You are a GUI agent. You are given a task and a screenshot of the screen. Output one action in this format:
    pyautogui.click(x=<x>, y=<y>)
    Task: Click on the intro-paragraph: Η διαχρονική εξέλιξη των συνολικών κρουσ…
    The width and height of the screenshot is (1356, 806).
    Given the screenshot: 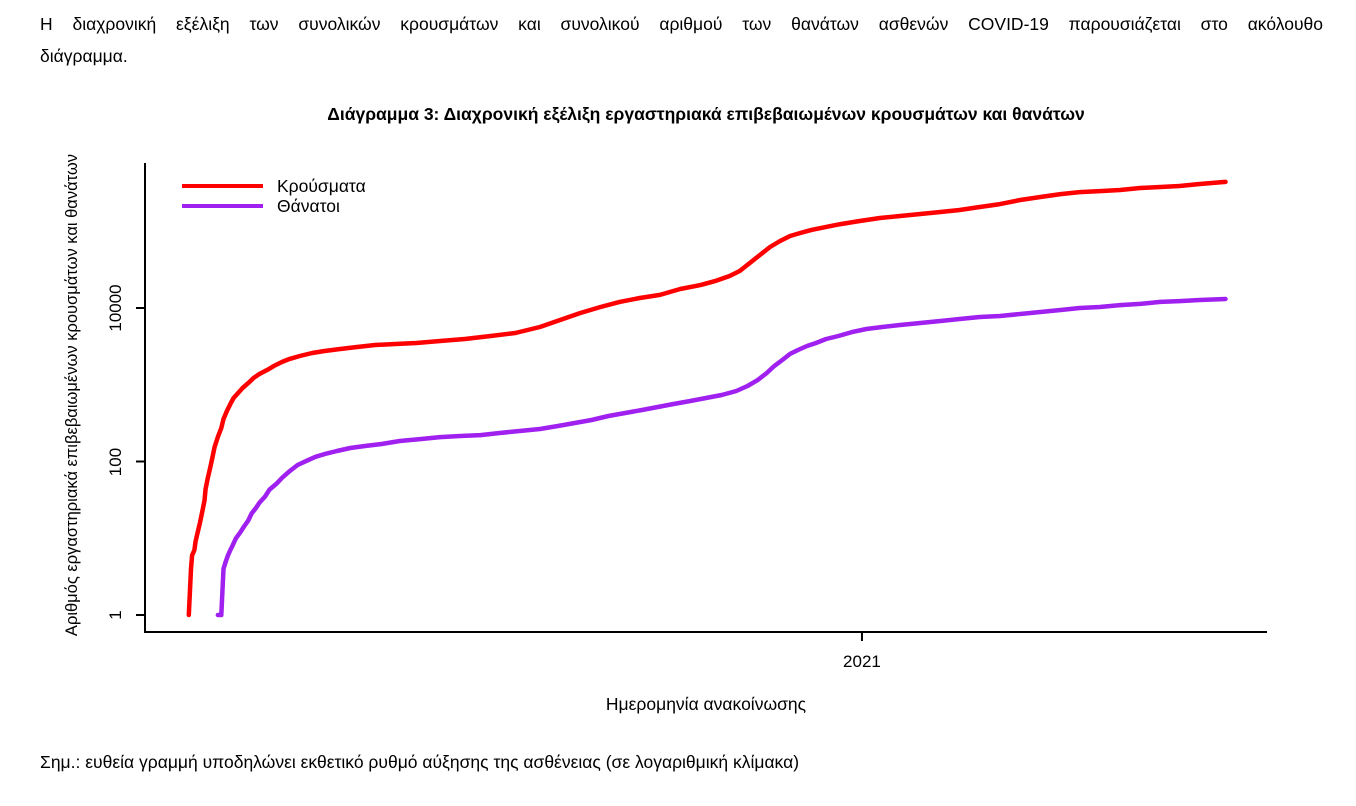 What is the action you would take?
    pyautogui.click(x=681, y=40)
    